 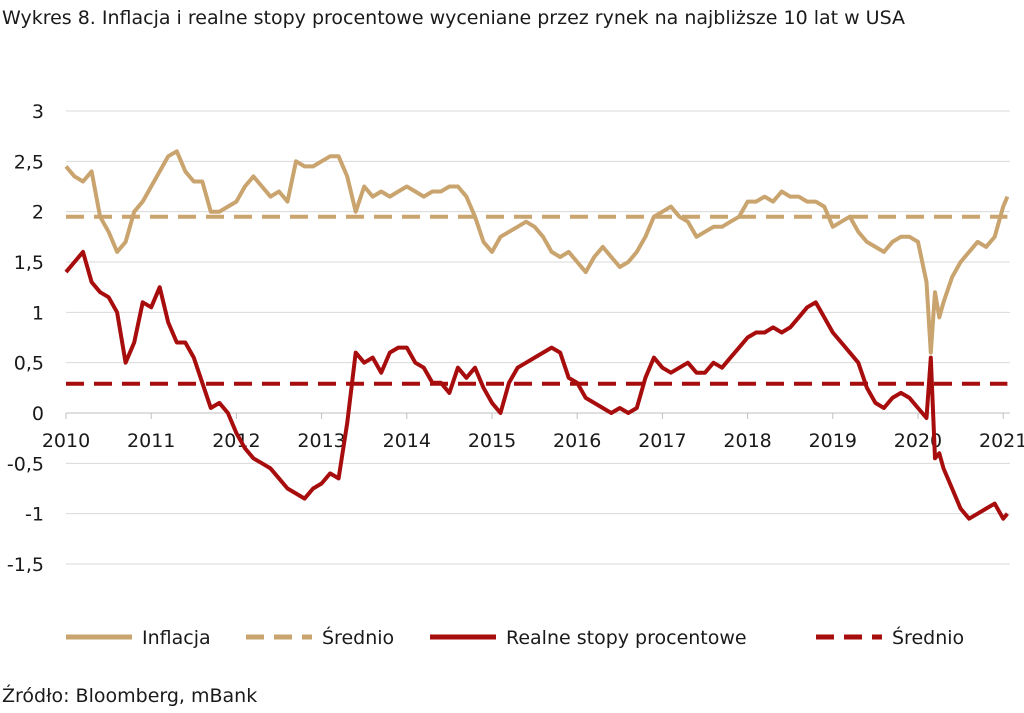 What do you see at coordinates (29, 263) in the screenshot?
I see `y-tick-label: 1,5` at bounding box center [29, 263].